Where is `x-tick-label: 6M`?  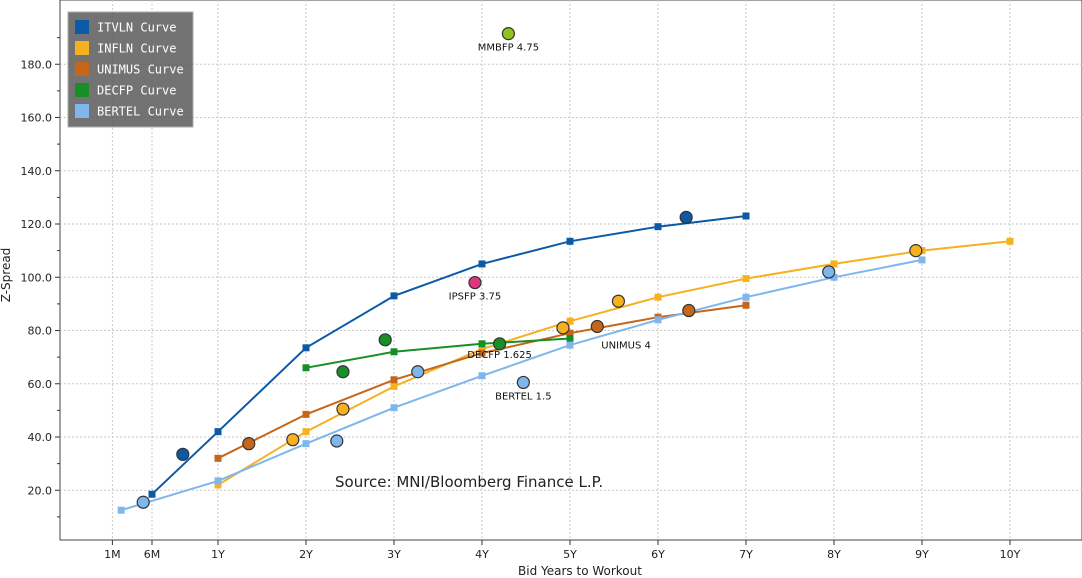 x-tick-label: 6M is located at coordinates (152, 554).